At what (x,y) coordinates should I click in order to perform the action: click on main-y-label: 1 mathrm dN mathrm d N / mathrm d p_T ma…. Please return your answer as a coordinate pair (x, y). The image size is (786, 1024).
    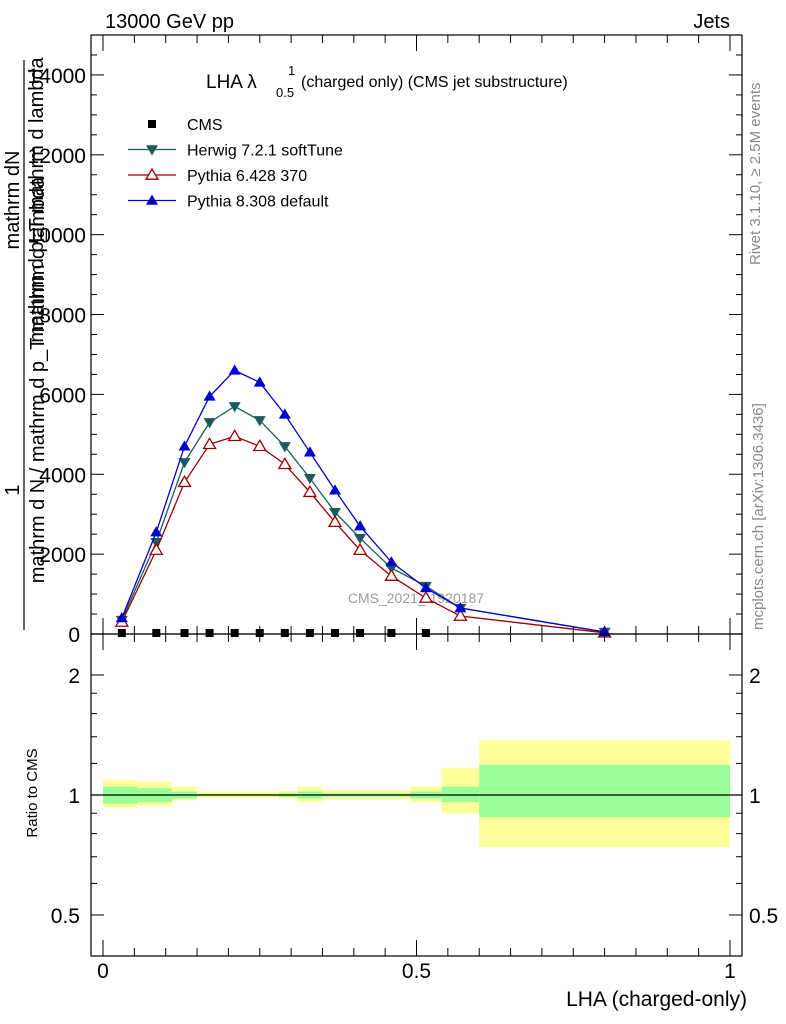
    Looking at the image, I should click on (25, 343).